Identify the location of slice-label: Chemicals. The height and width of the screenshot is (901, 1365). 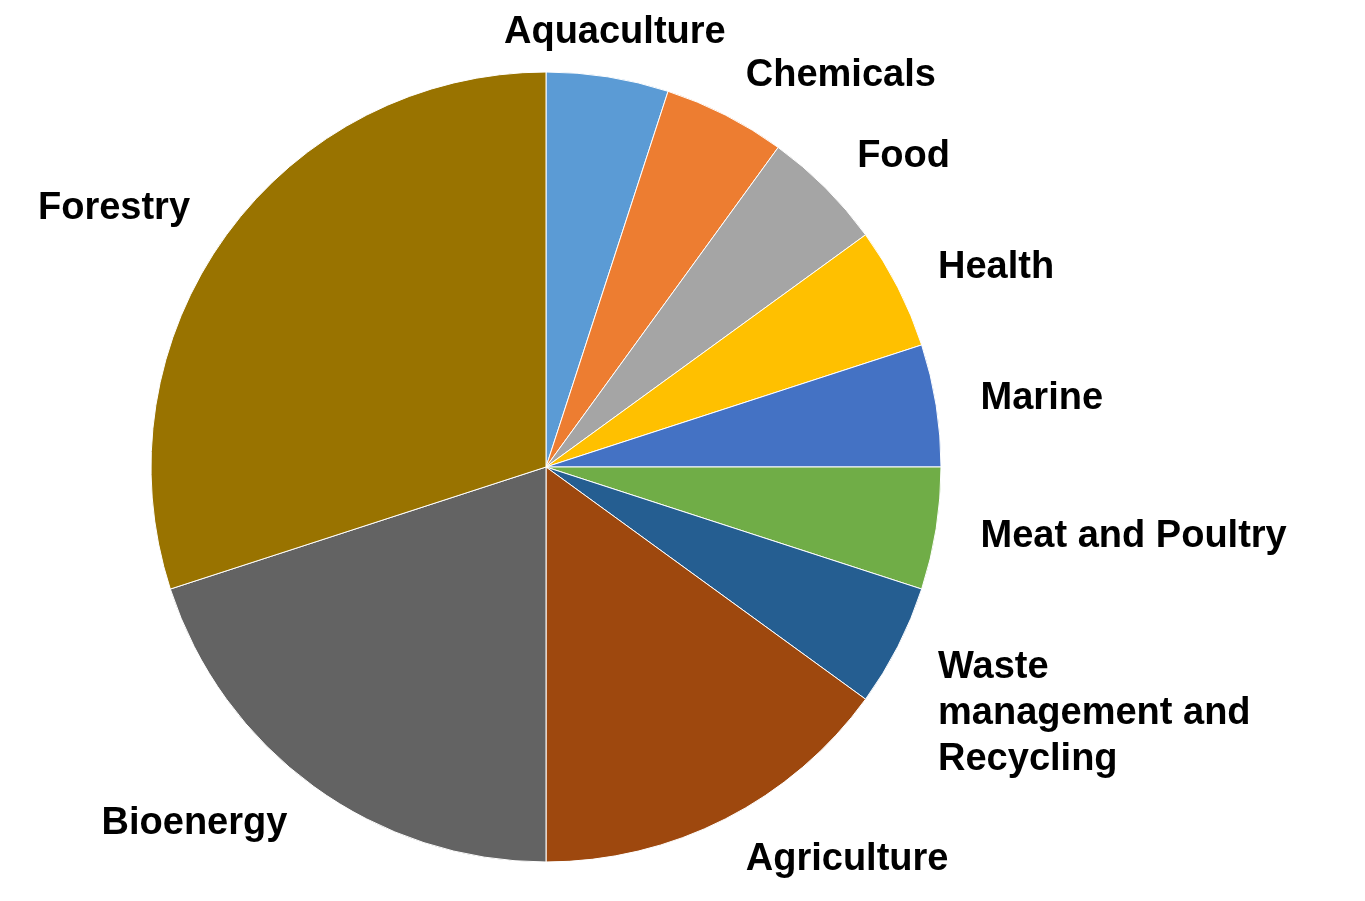
(840, 72).